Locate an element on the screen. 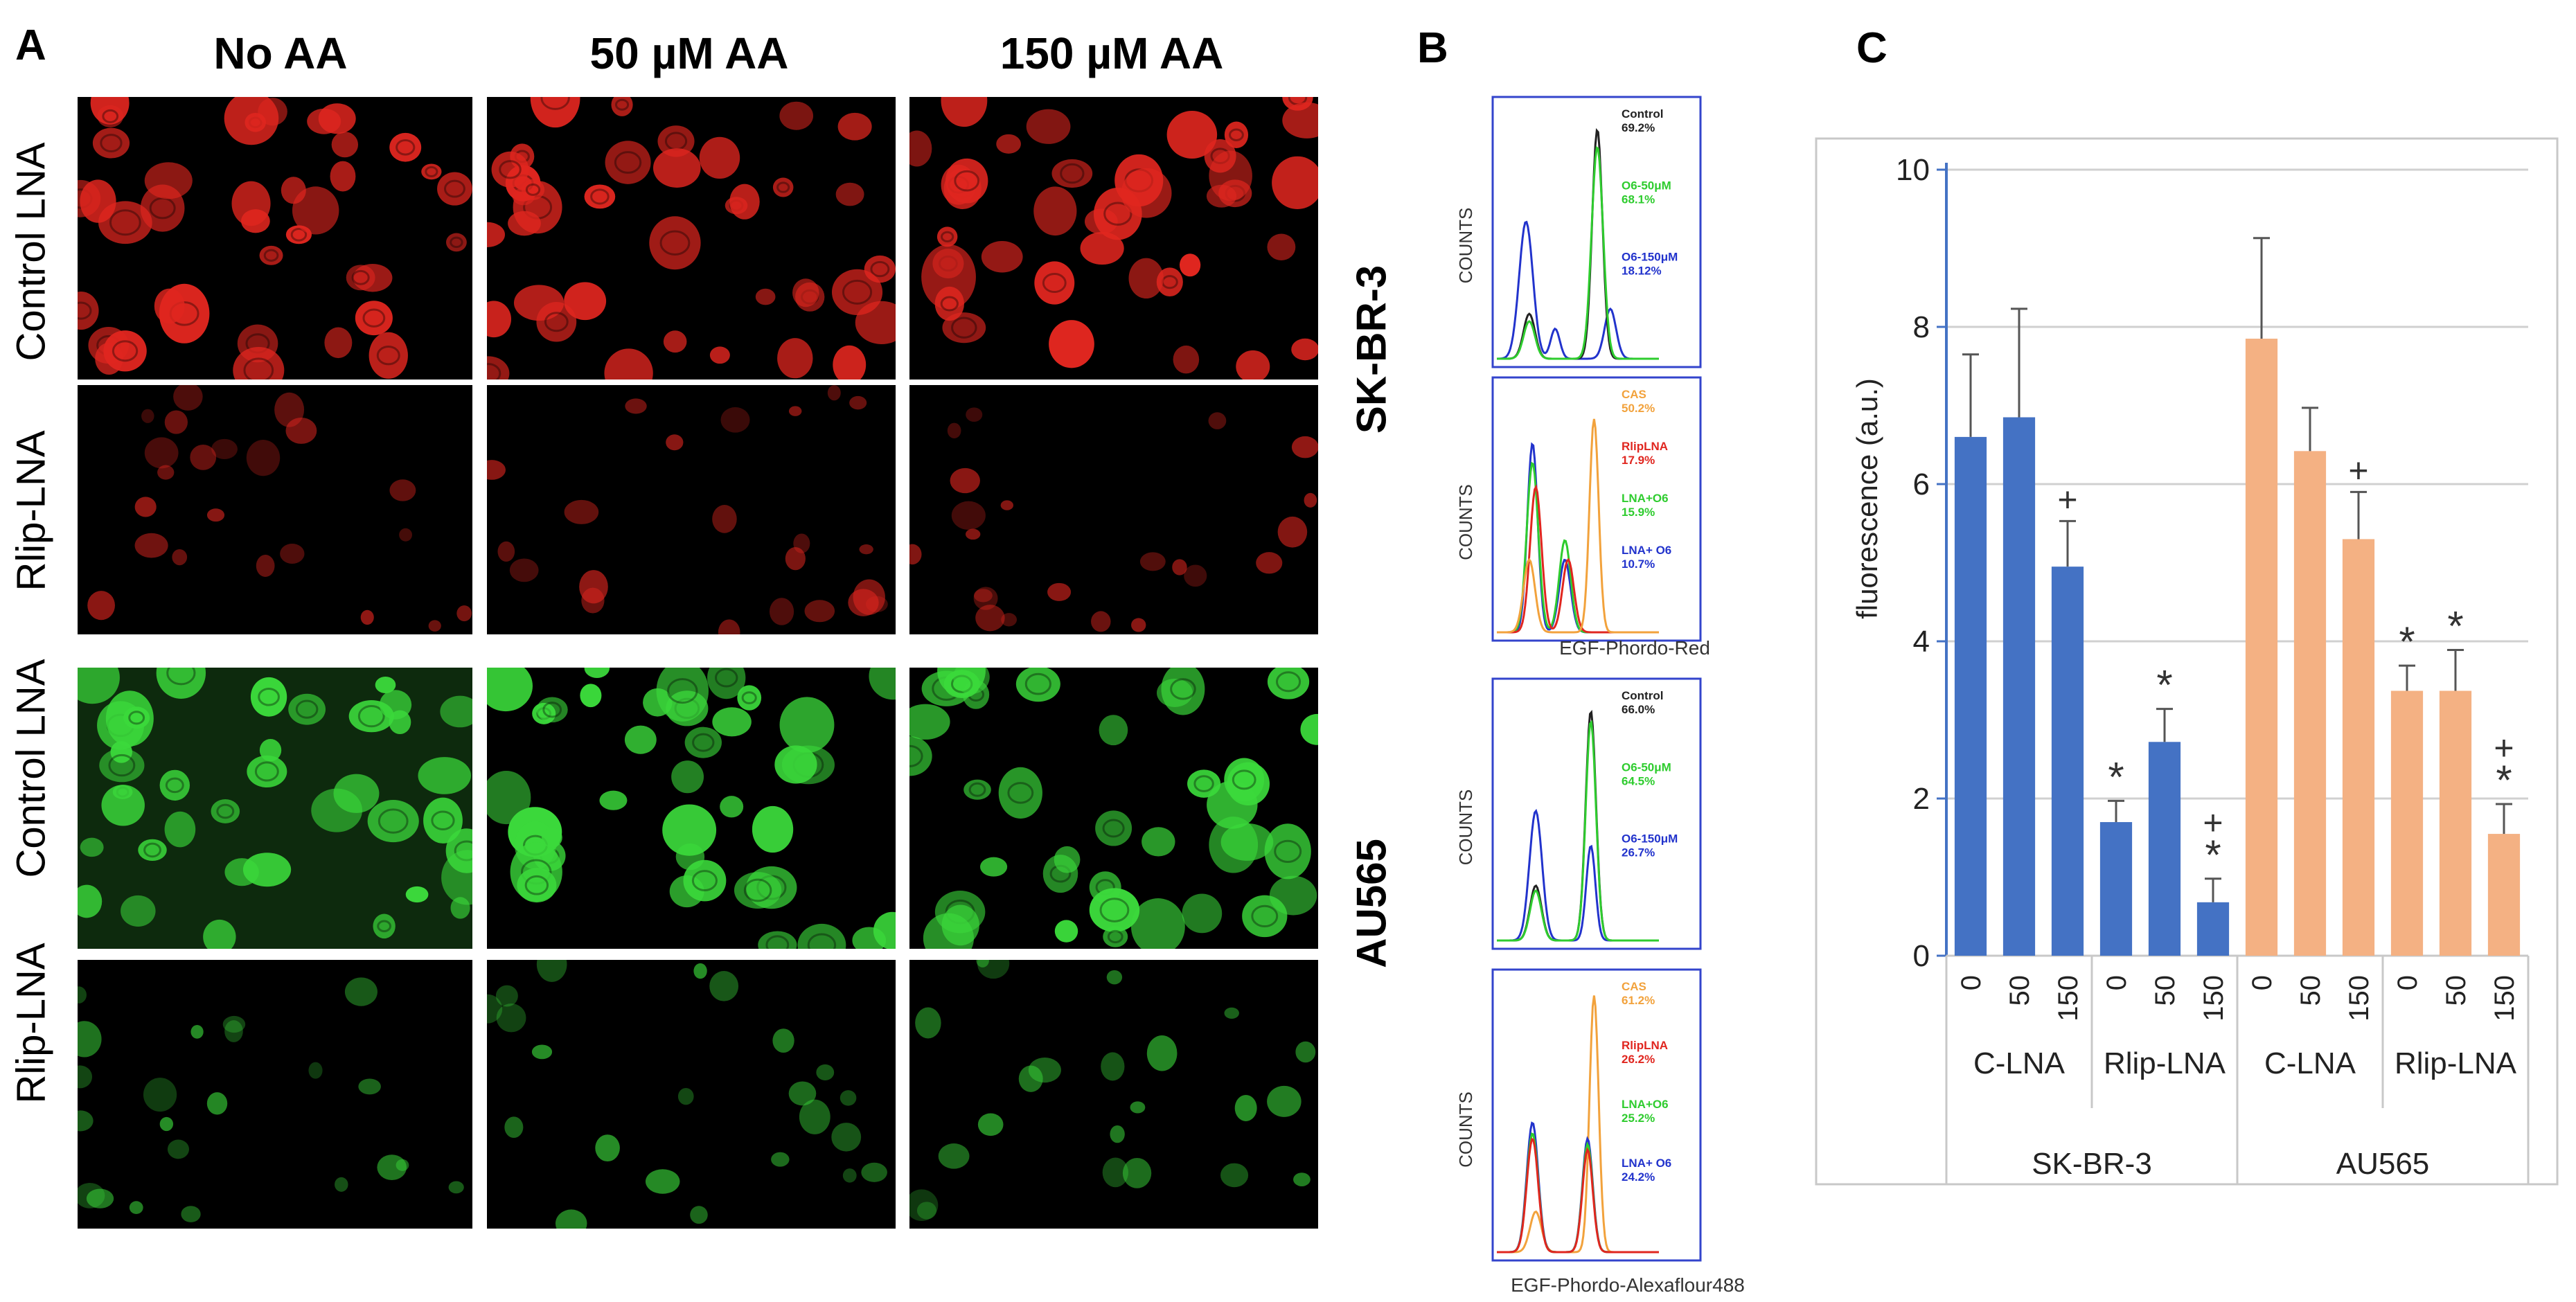 The height and width of the screenshot is (1302, 2576). micrograph-control-lna-150-aa is located at coordinates (1113, 238).